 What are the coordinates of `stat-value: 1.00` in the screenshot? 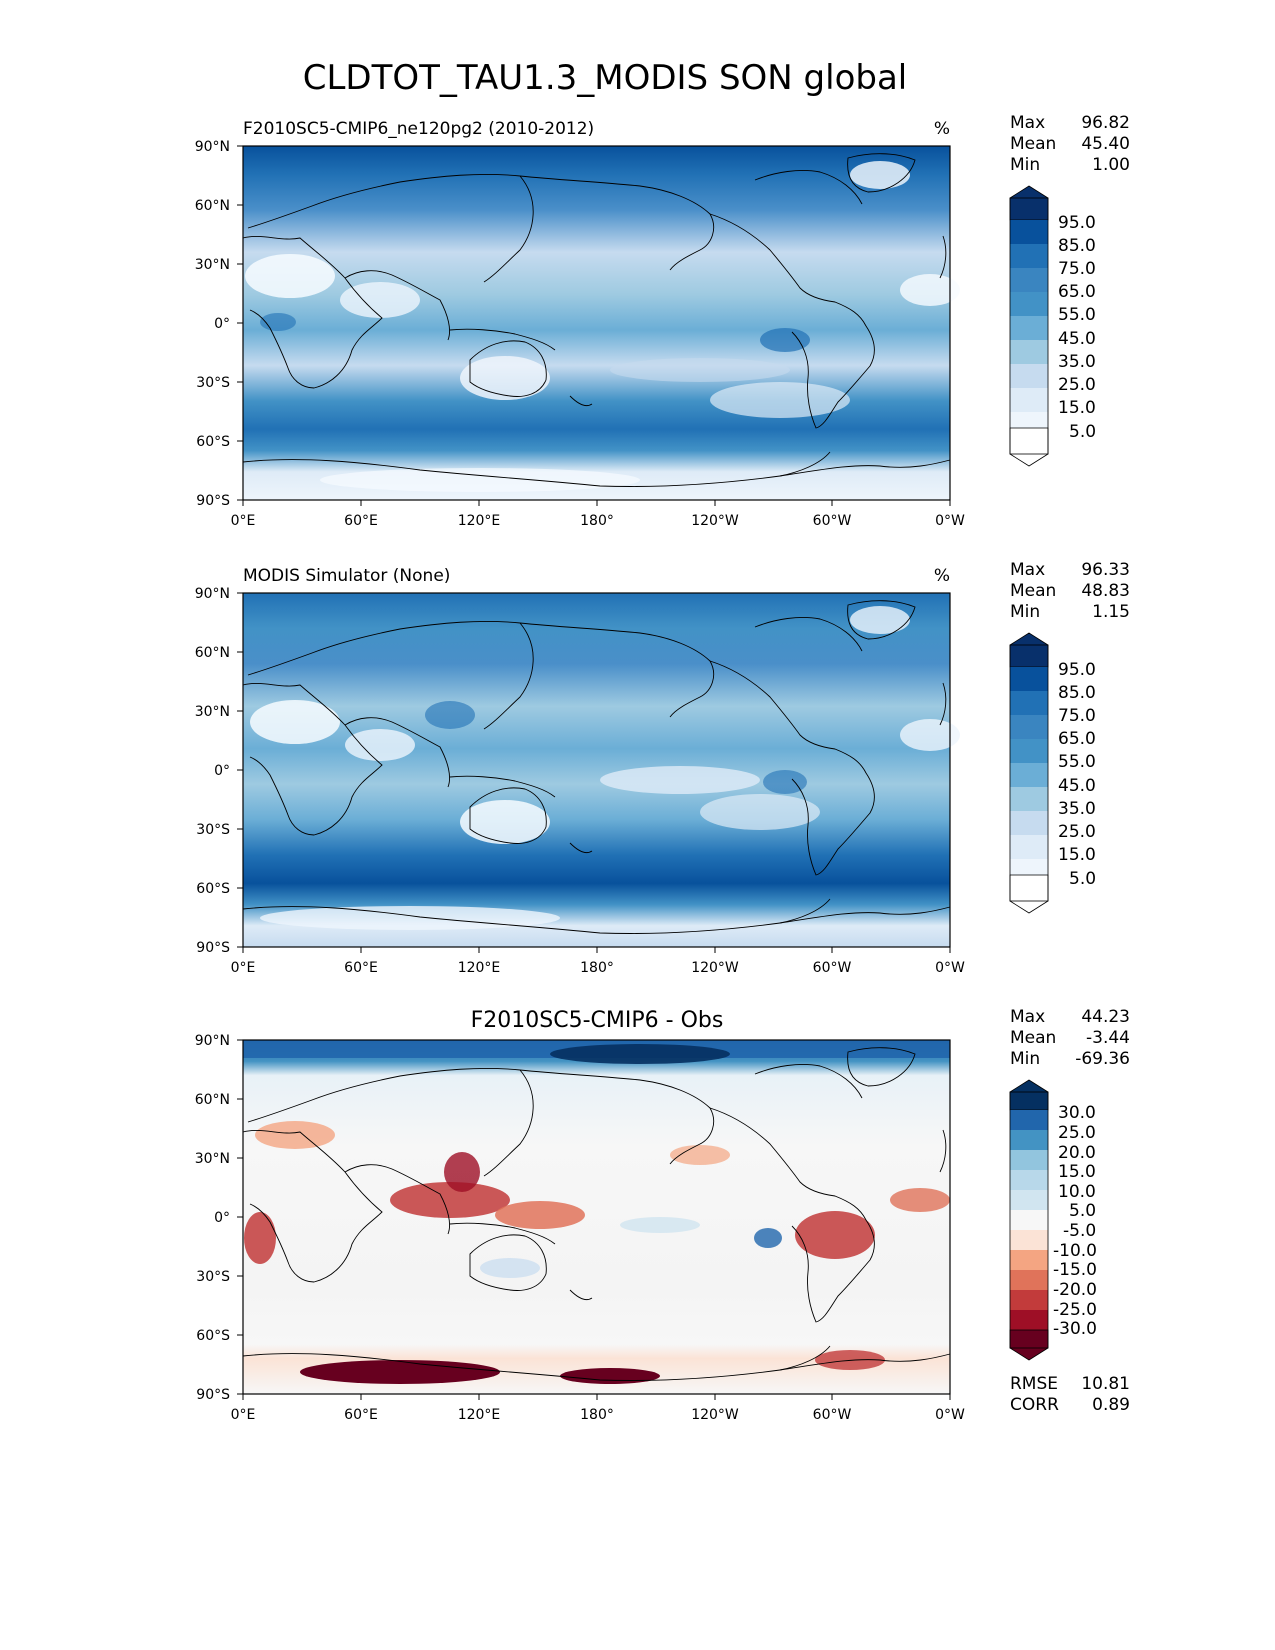 It's located at (1111, 165).